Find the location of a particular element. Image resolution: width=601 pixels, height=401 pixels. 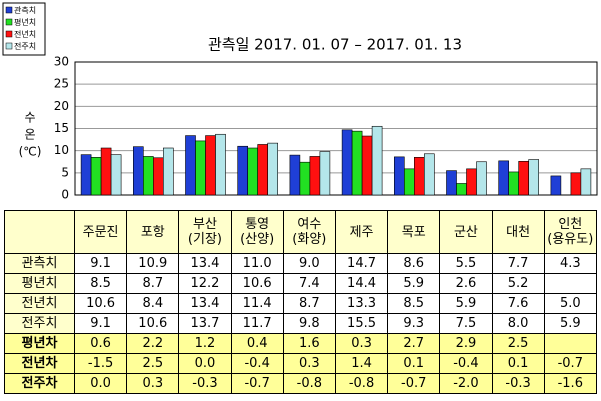

table-cell: 인천 (용유도) is located at coordinates (570, 232).